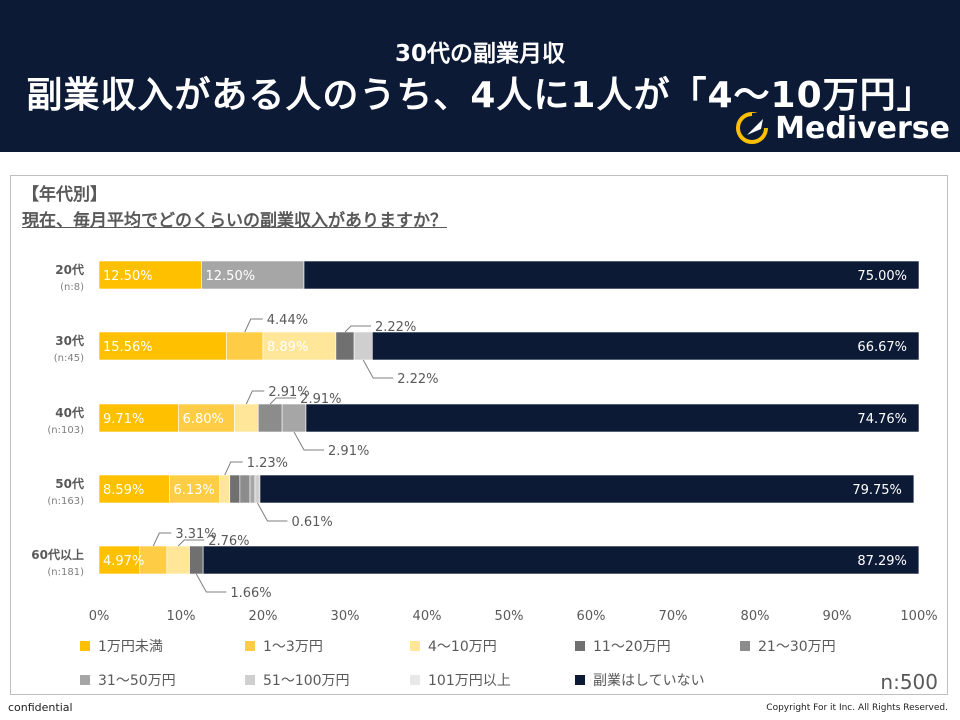 This screenshot has width=960, height=720. Describe the element at coordinates (649, 681) in the screenshot. I see `legend-label: 副業はしていない` at that location.